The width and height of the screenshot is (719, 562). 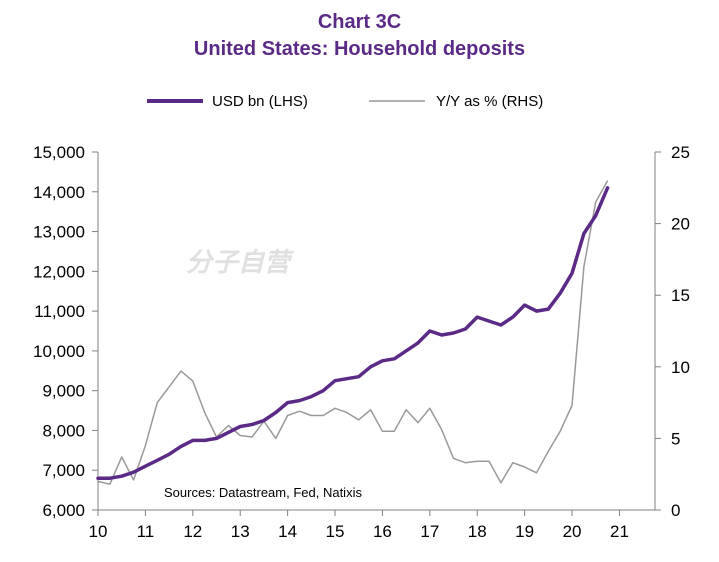 What do you see at coordinates (382, 531) in the screenshot?
I see `x-tick-label: 16` at bounding box center [382, 531].